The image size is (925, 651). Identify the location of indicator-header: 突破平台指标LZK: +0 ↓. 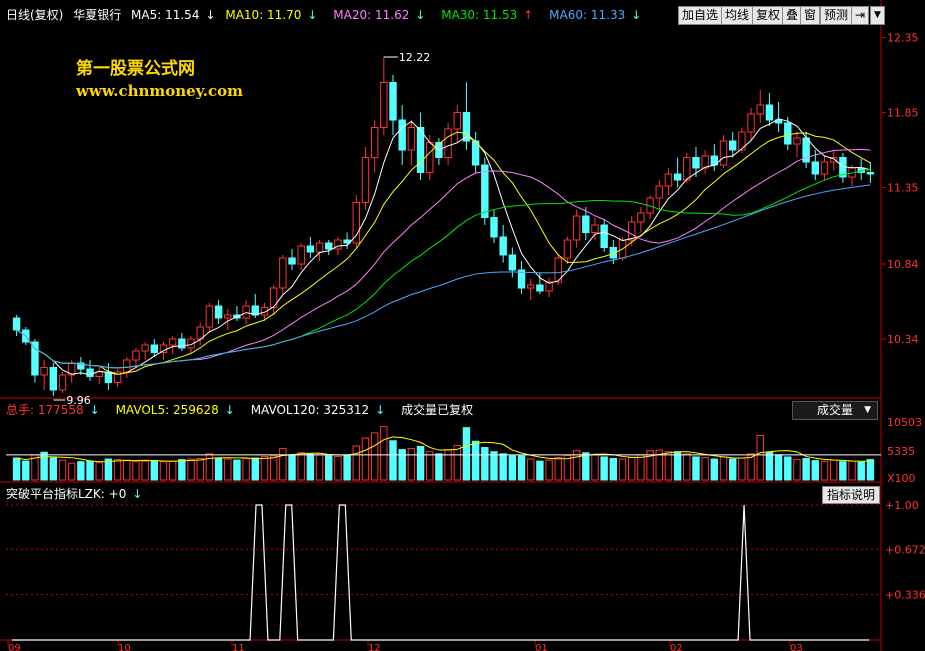
(74, 494).